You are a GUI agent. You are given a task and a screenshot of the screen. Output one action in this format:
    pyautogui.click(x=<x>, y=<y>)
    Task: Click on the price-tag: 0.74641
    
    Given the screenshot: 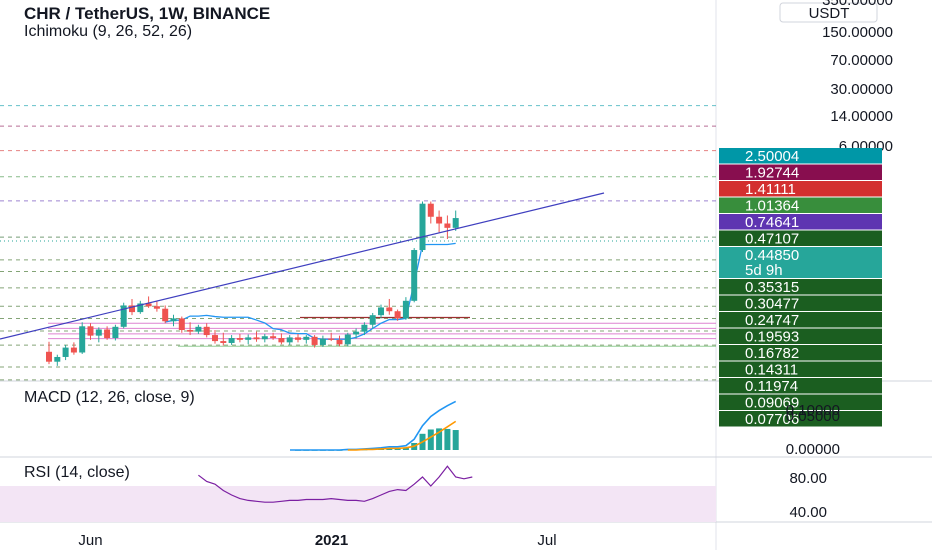 What is the action you would take?
    pyautogui.click(x=800, y=222)
    